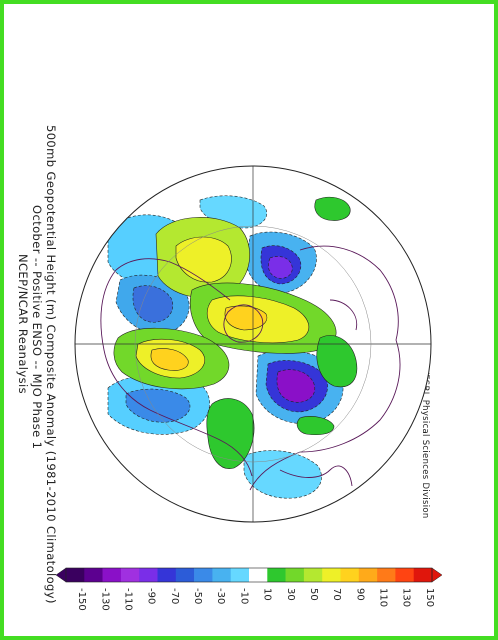 This screenshot has width=498, height=640. Describe the element at coordinates (349, 293) in the screenshot. I see `coast-eurasia-north` at that location.